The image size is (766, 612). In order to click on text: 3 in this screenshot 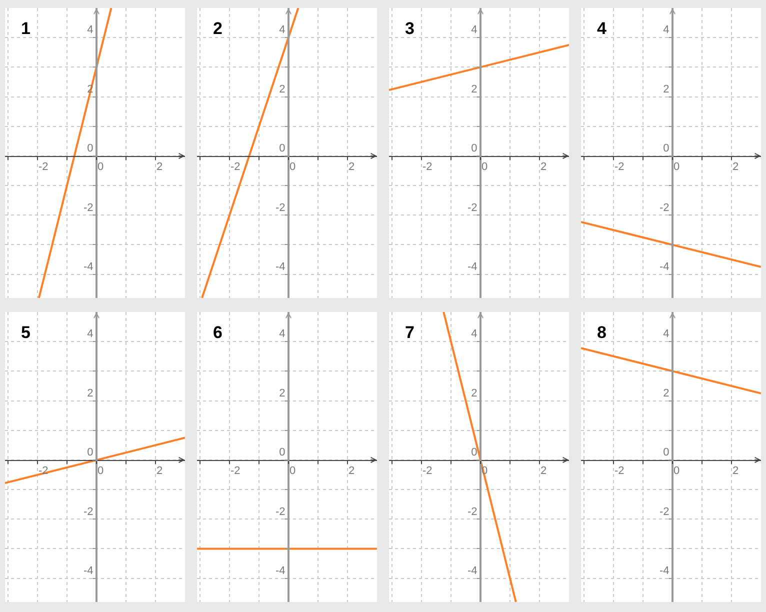, I will do `click(409, 28)`.